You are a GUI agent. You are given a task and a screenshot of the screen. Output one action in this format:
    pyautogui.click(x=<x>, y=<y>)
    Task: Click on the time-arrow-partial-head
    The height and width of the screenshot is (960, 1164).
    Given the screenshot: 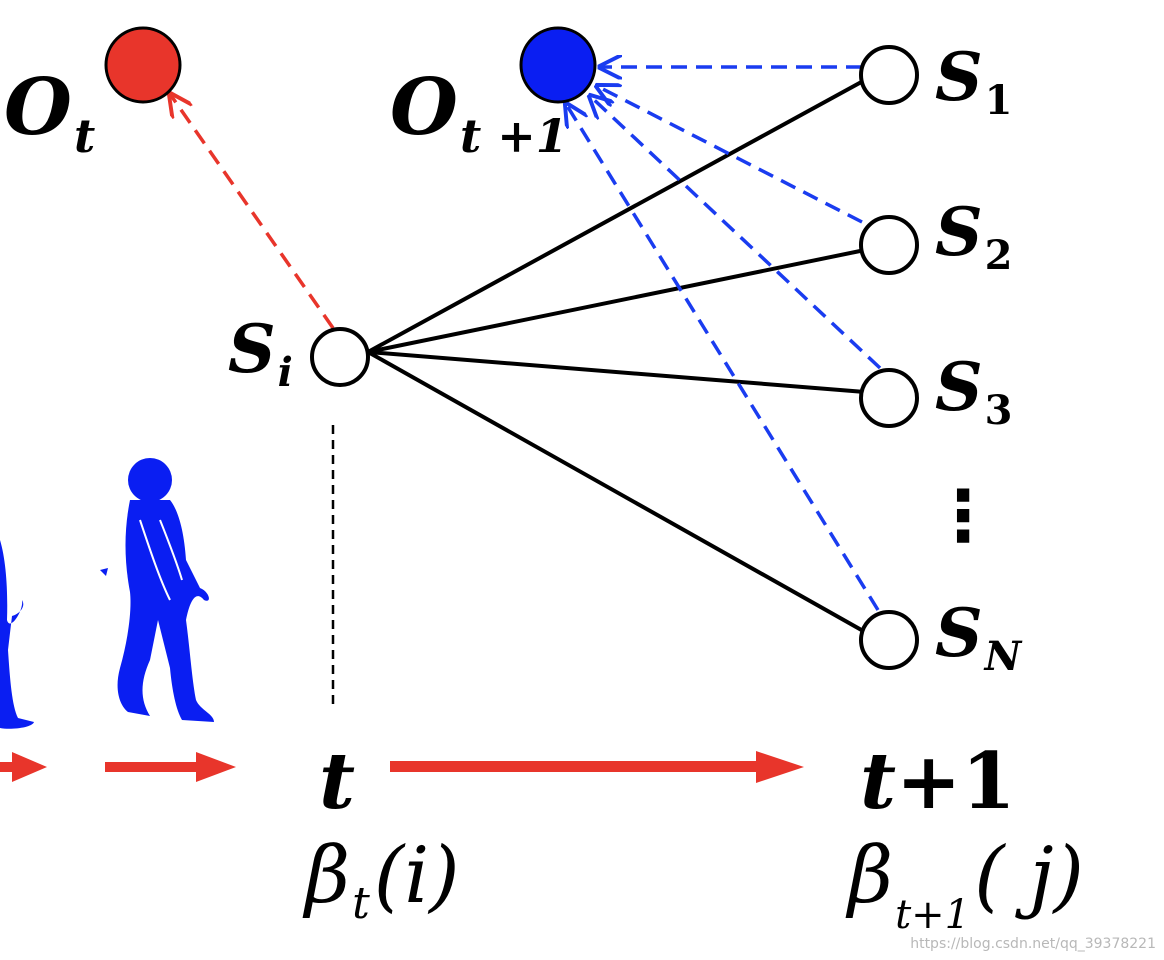 What is the action you would take?
    pyautogui.click(x=29, y=767)
    